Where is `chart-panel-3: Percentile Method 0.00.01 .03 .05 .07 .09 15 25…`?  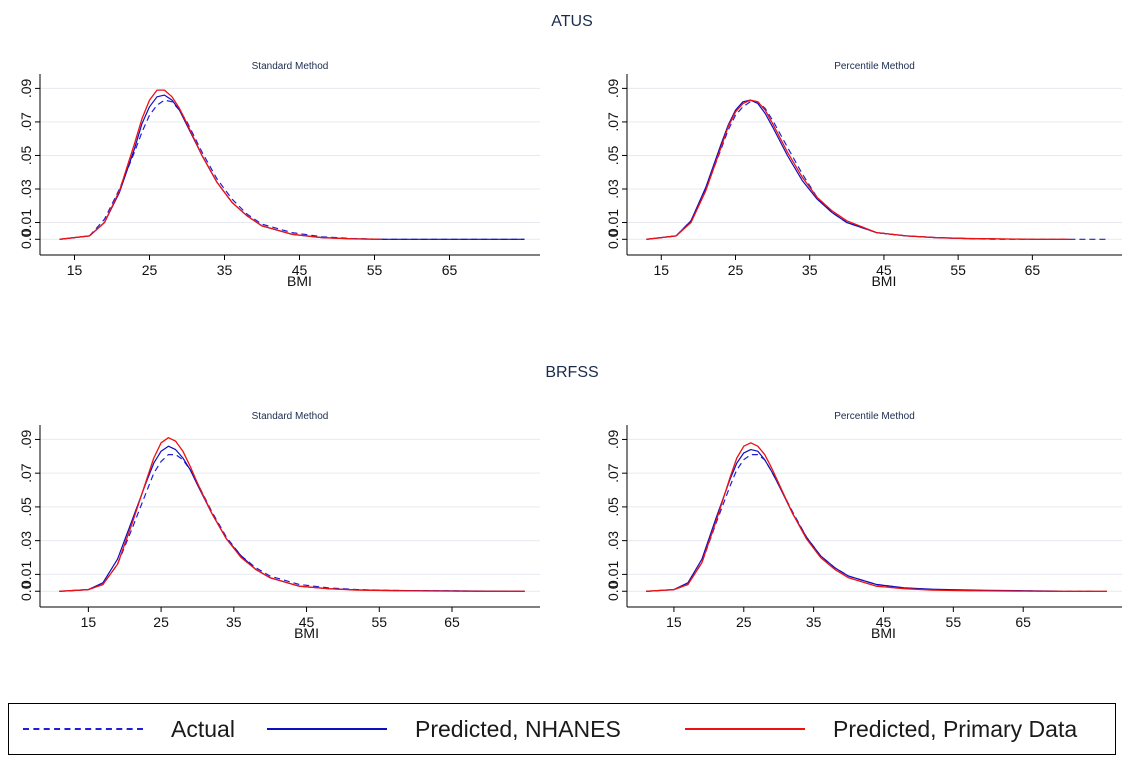 chart-panel-3: Percentile Method 0.00.01 .03 .05 .07 .09 15 25… is located at coordinates (863, 526).